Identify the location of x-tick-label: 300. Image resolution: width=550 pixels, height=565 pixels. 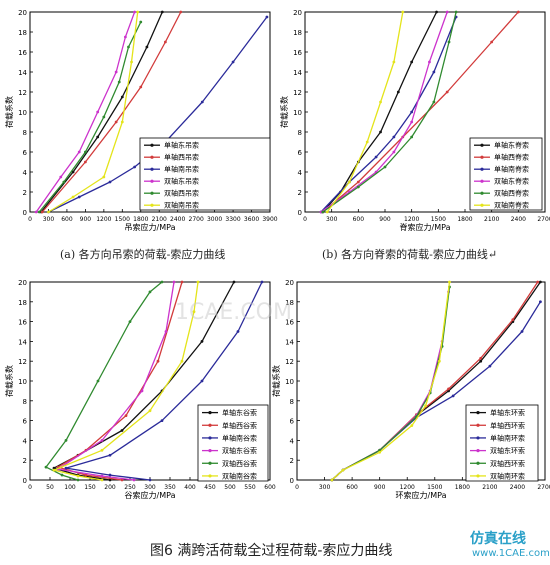
(49, 219).